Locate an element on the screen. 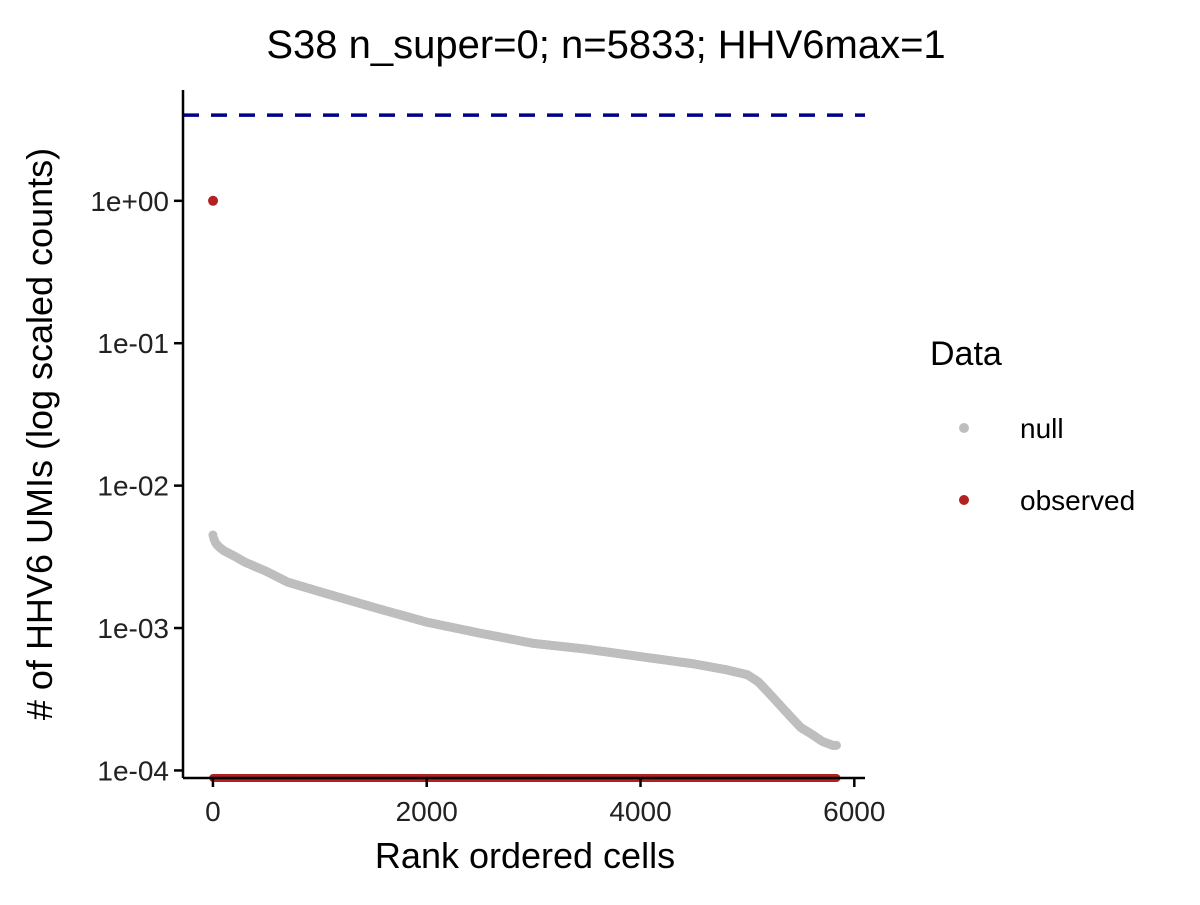 The image size is (1200, 905). x-tick-label: 0 is located at coordinates (213, 811).